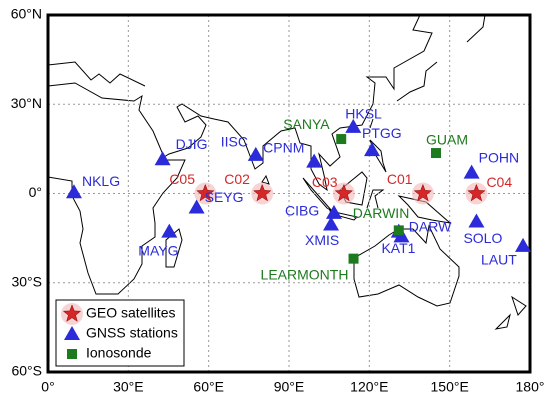 The height and width of the screenshot is (403, 550). Describe the element at coordinates (322, 240) in the screenshot. I see `station-label: XMIS` at that location.